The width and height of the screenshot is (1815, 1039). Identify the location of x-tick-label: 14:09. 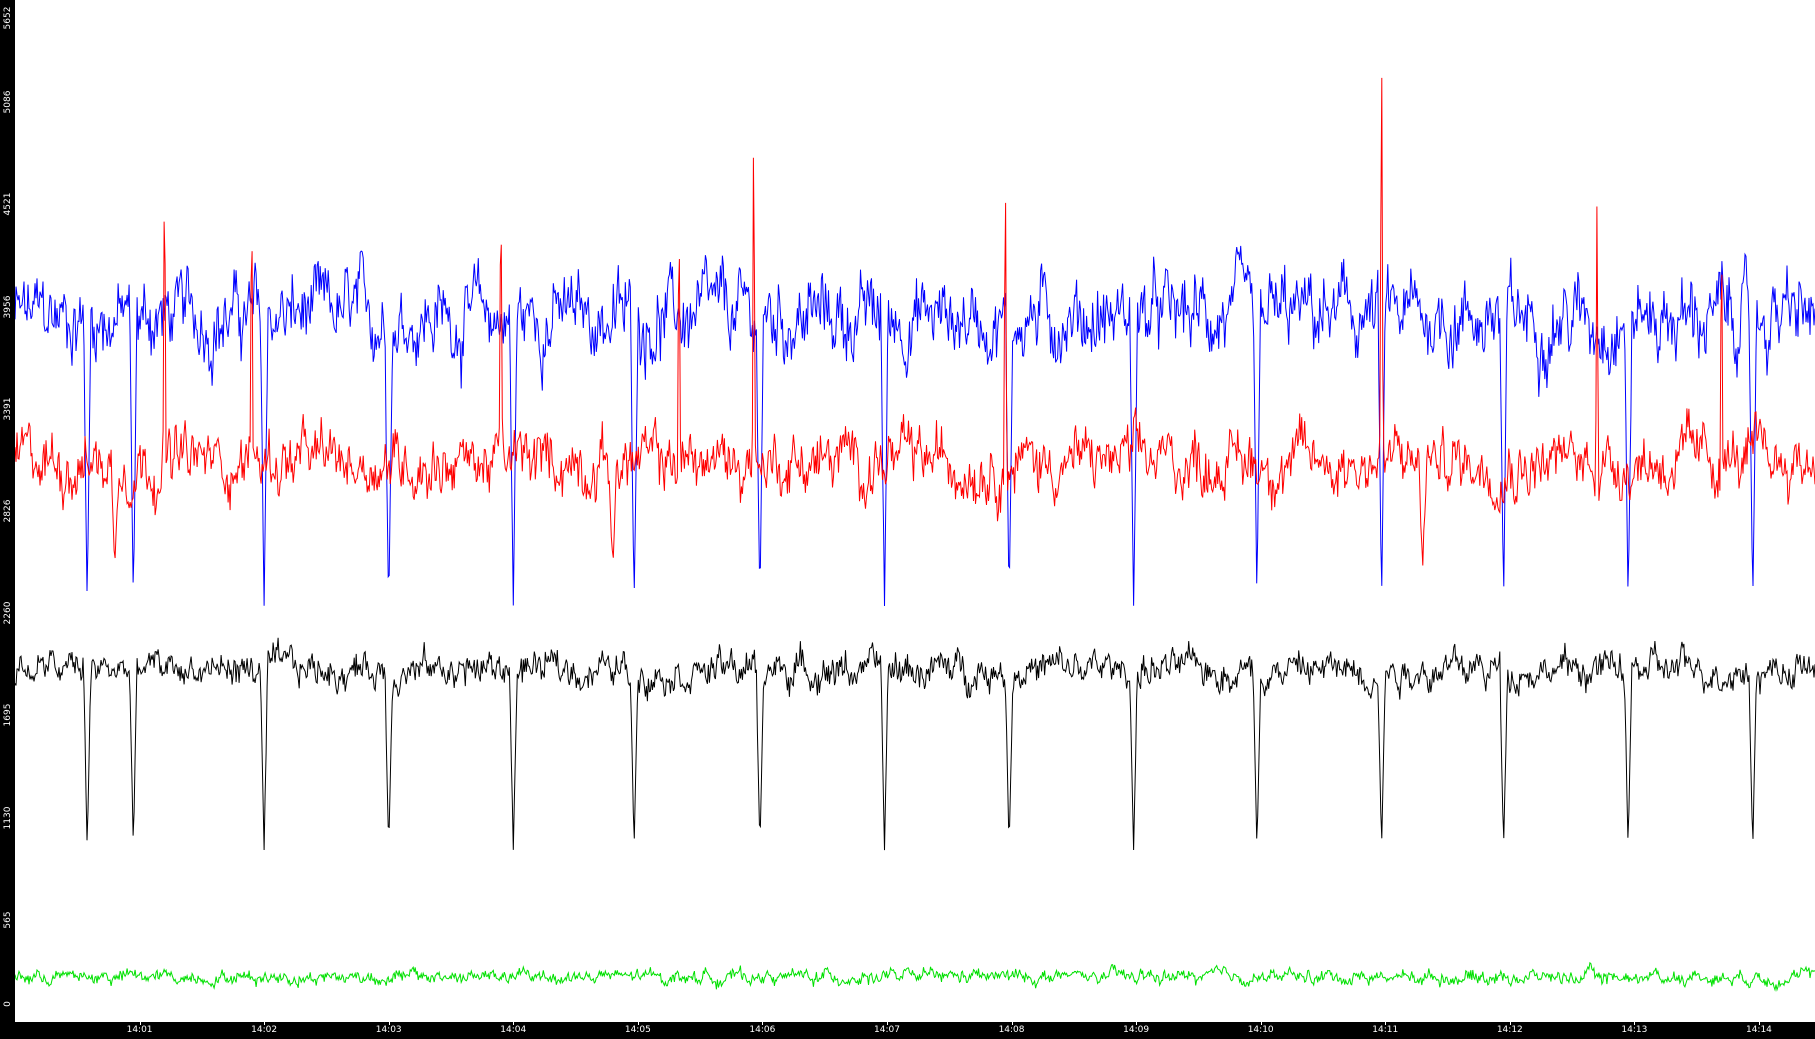
(1136, 1030).